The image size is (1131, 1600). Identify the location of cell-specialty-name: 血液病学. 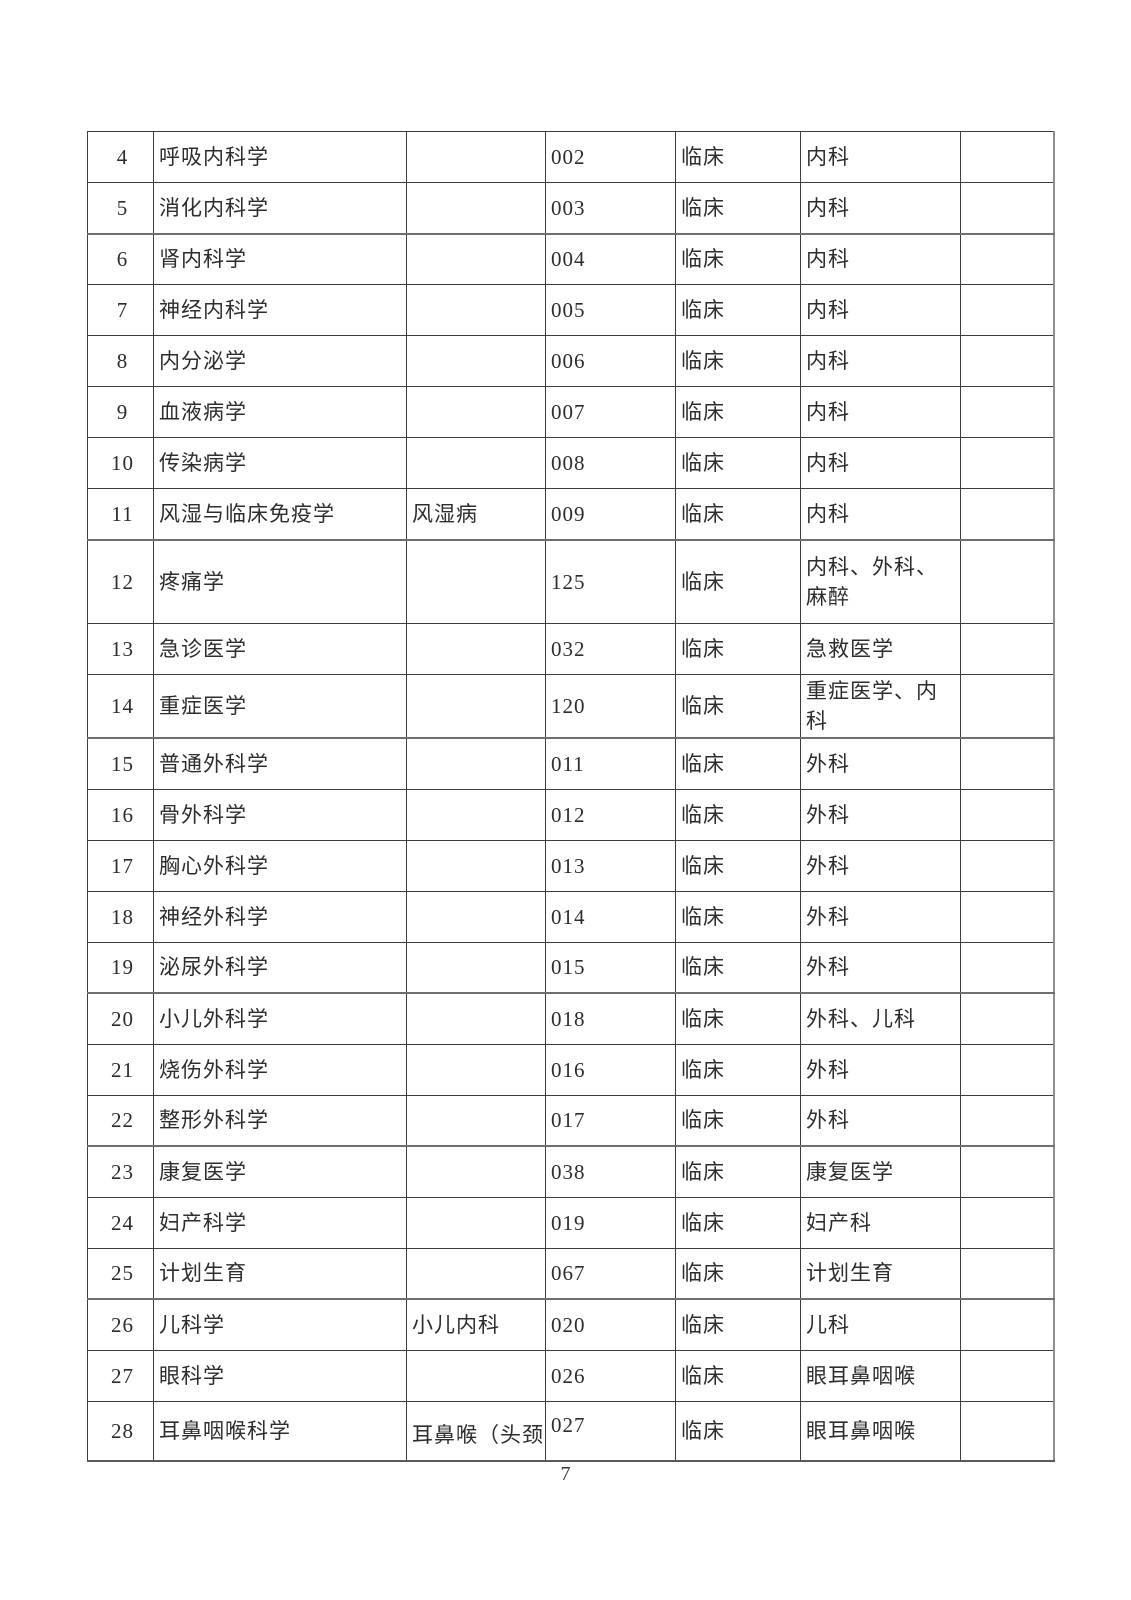
(280, 412).